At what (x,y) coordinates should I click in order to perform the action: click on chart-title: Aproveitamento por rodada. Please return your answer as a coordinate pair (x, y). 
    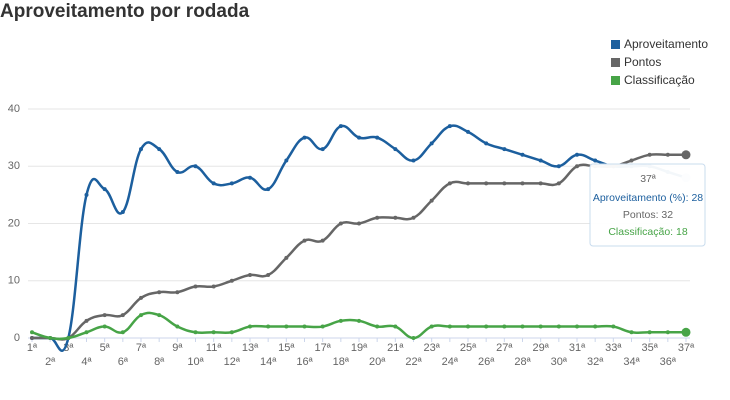
    Looking at the image, I should click on (125, 11).